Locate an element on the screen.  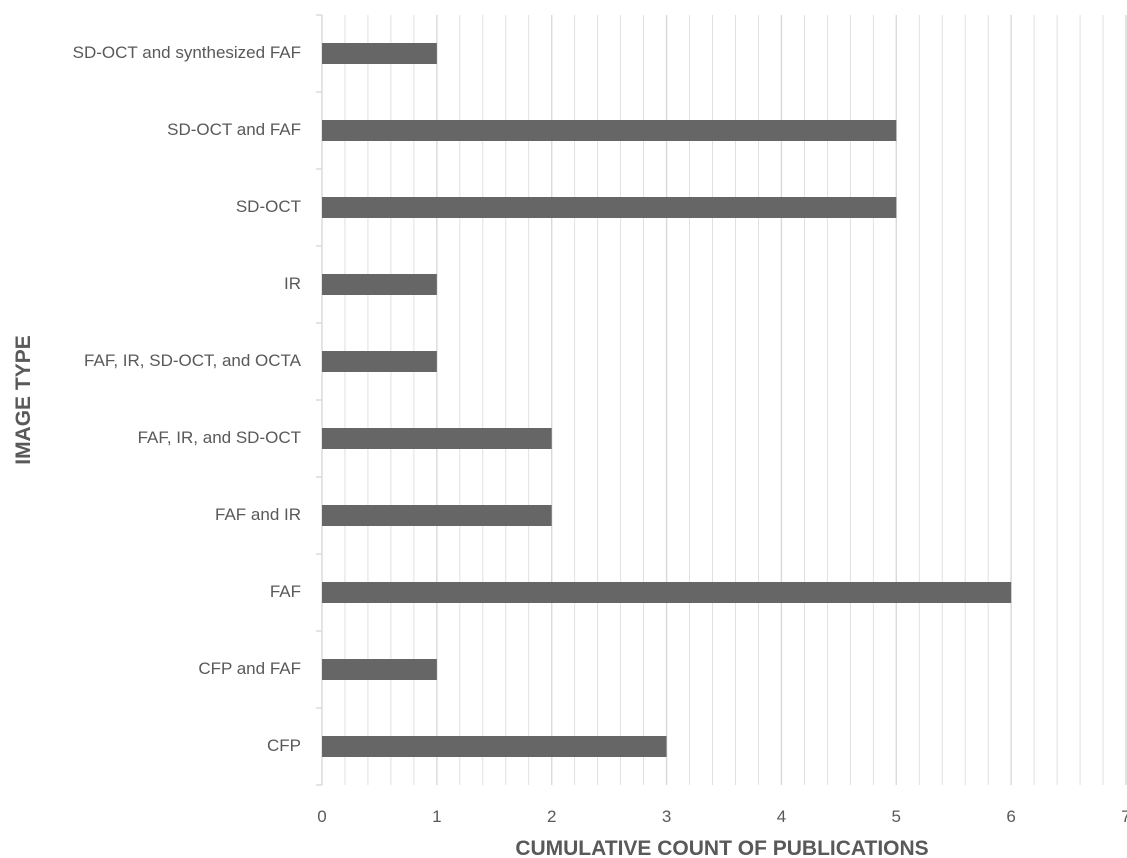
x-tick-label: 3 is located at coordinates (666, 816).